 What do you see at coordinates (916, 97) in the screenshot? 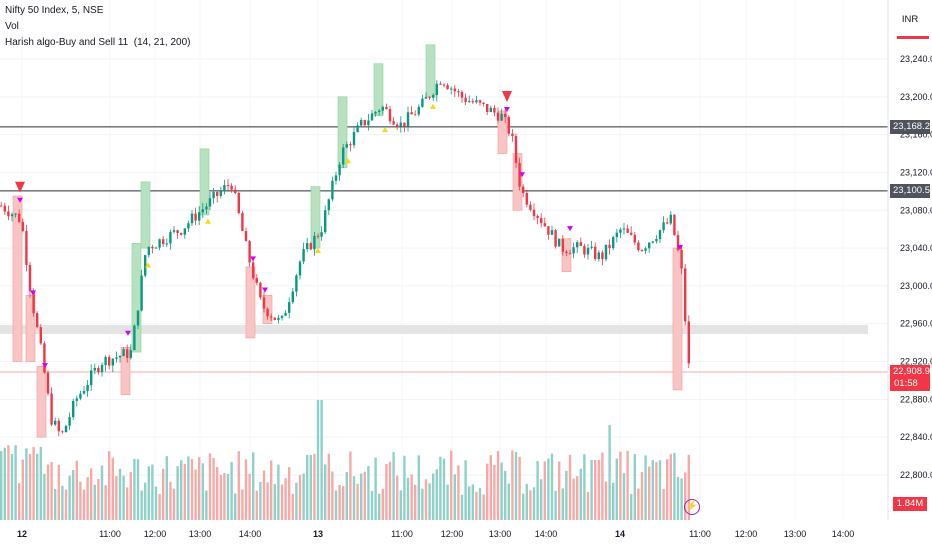
I see `price-tick-label: 23,200.00` at bounding box center [916, 97].